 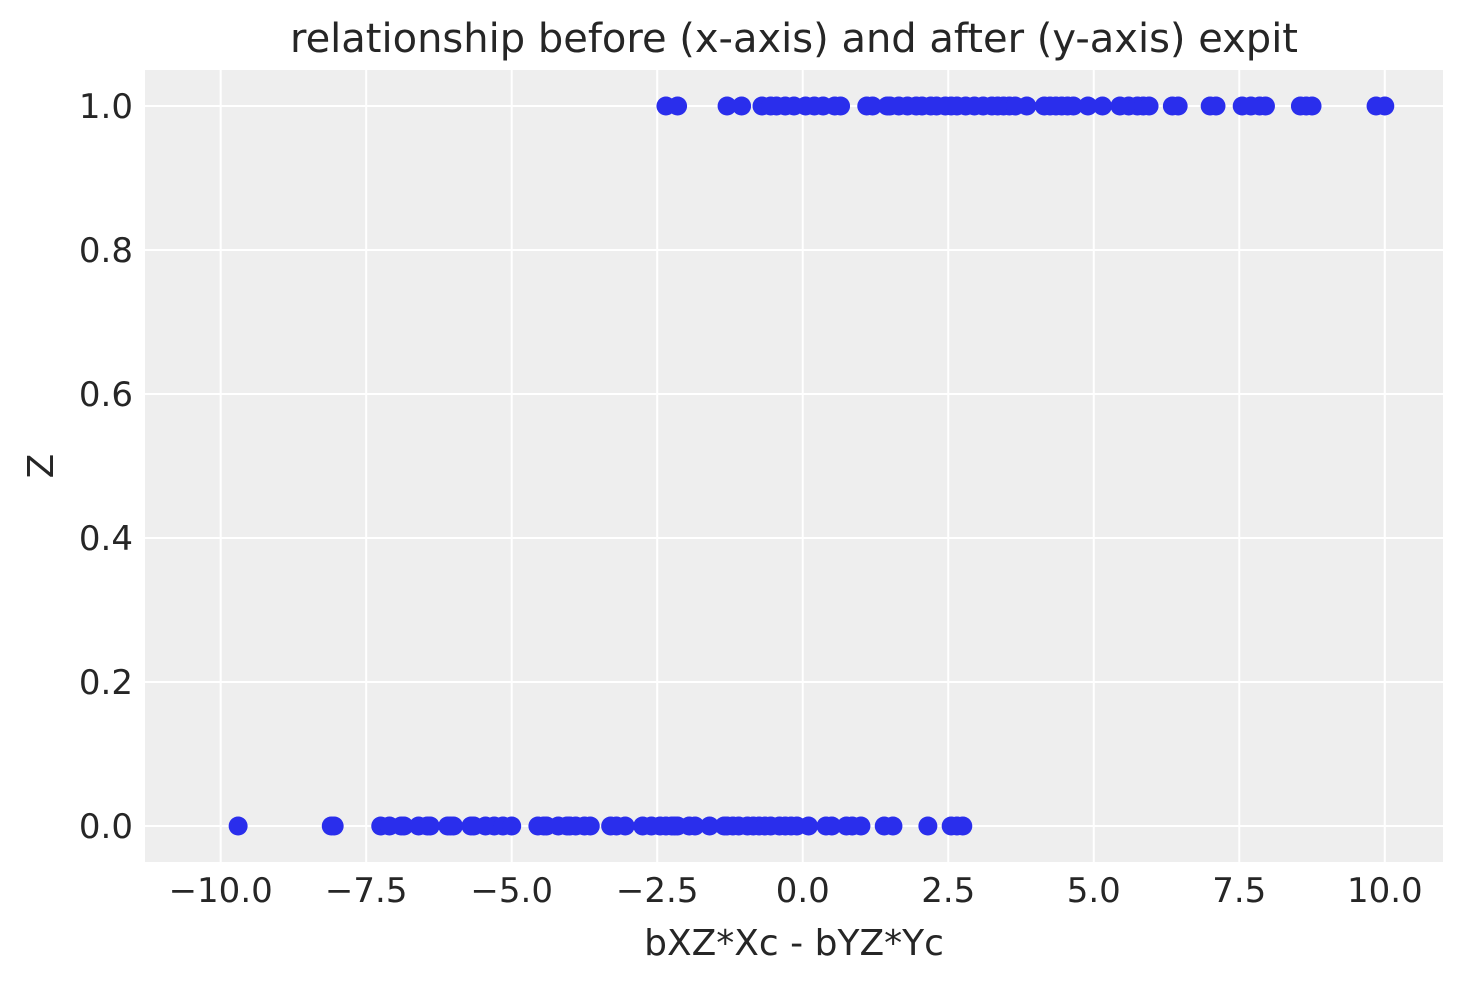 What do you see at coordinates (948, 891) in the screenshot?
I see `x-tick-label: 2.5` at bounding box center [948, 891].